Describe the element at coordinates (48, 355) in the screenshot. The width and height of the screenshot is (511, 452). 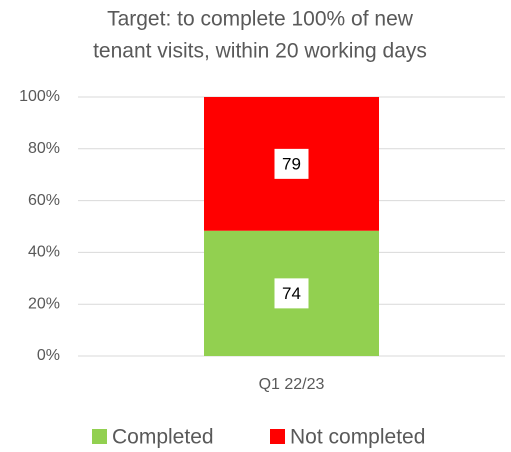
I see `y-tick-label: 0%` at that location.